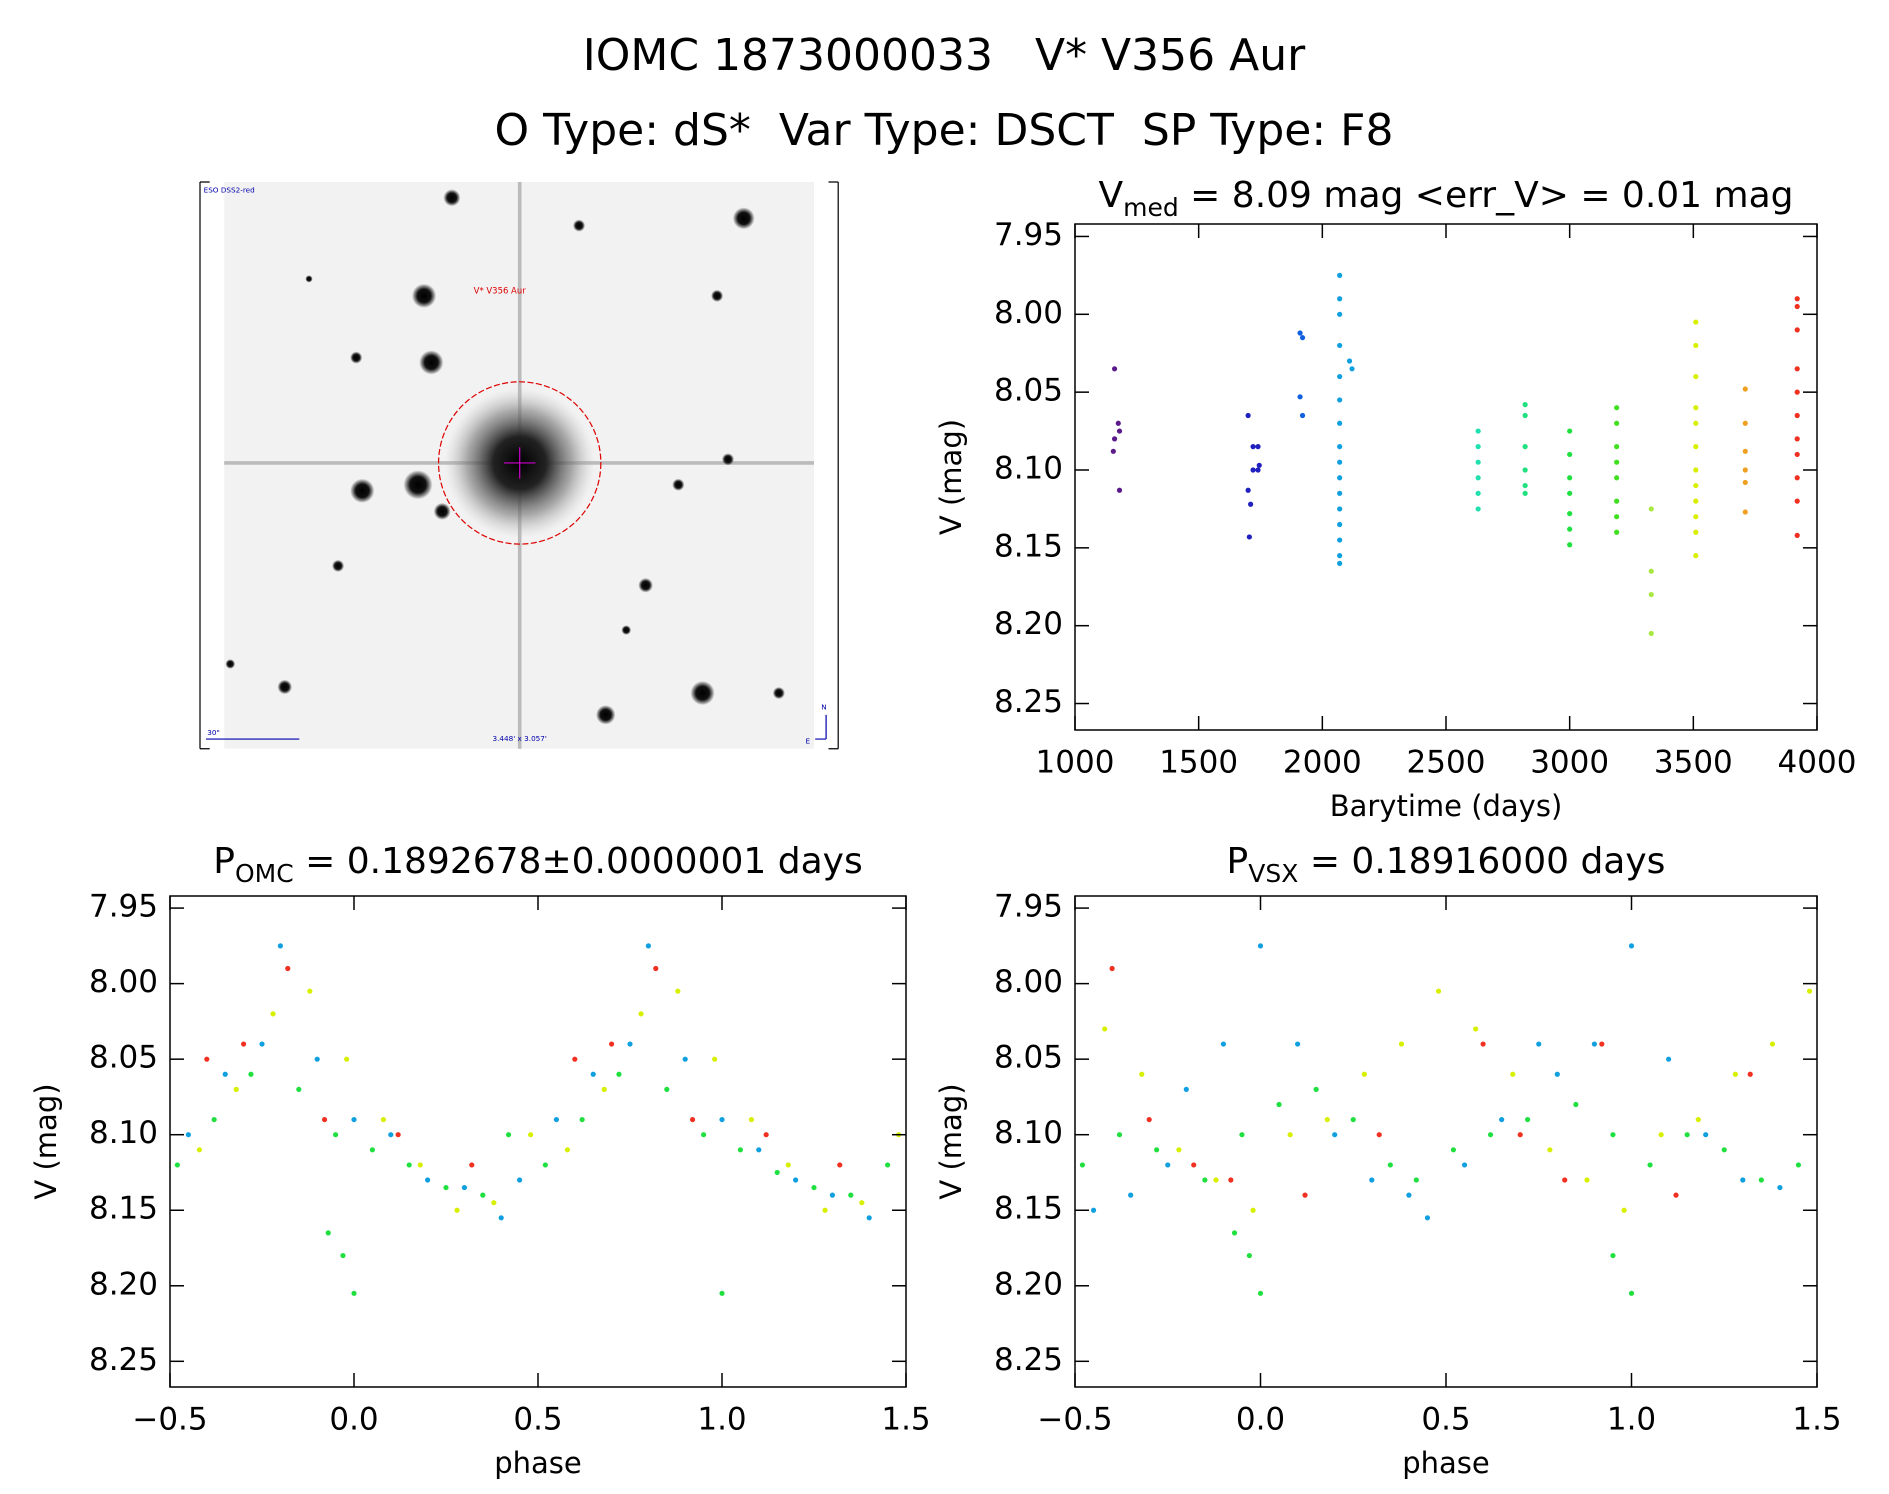  What do you see at coordinates (1631, 1420) in the screenshot?
I see `x-tick-label: 1.0` at bounding box center [1631, 1420].